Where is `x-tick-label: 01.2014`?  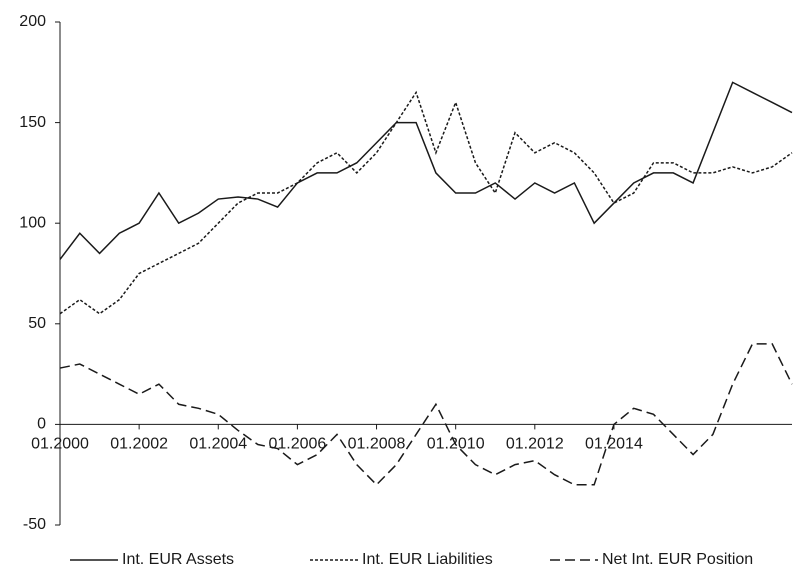
x-tick-label: 01.2014 is located at coordinates (614, 444).